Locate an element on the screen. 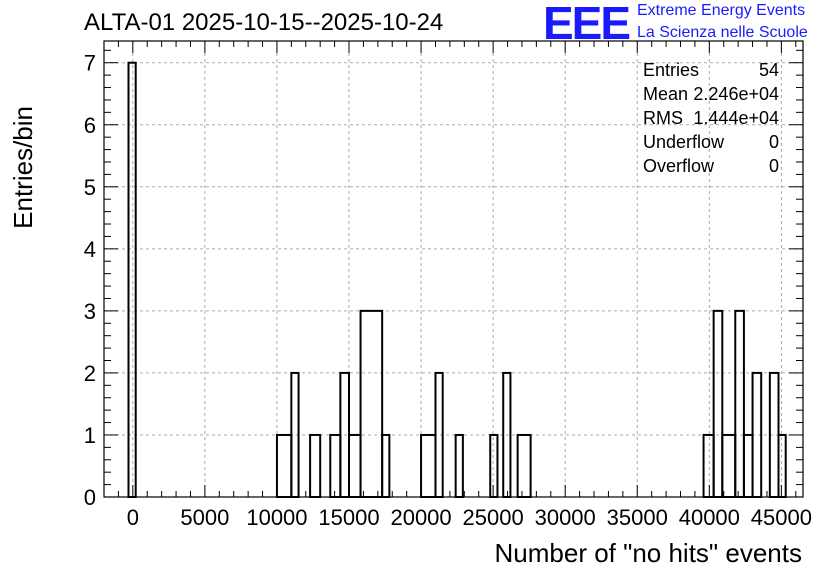 This screenshot has height=572, width=836. stats-rms-label: RMS is located at coordinates (663, 118).